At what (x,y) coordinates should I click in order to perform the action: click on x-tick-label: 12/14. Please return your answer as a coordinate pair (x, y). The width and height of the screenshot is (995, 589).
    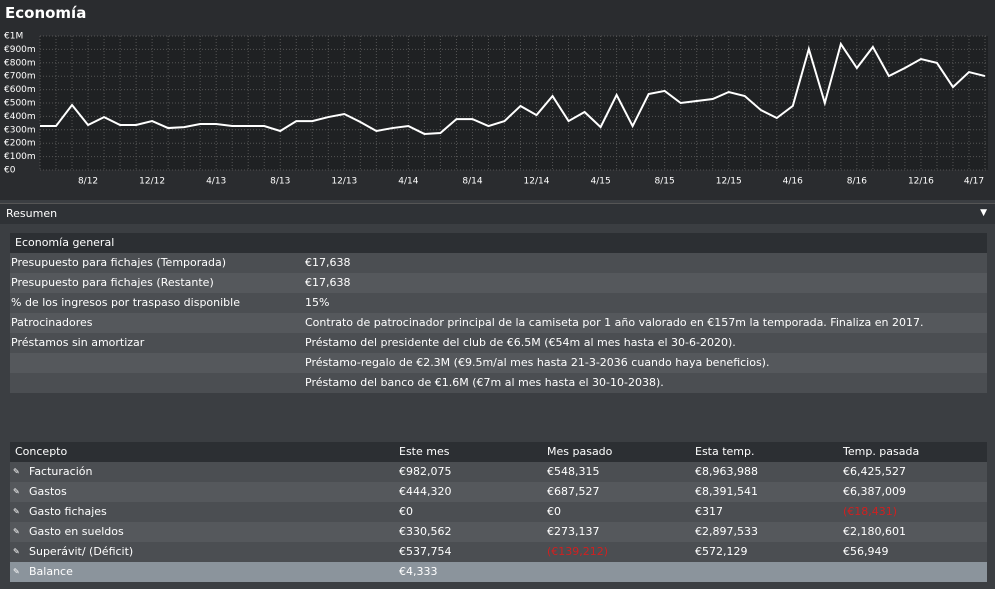
    Looking at the image, I should click on (537, 182).